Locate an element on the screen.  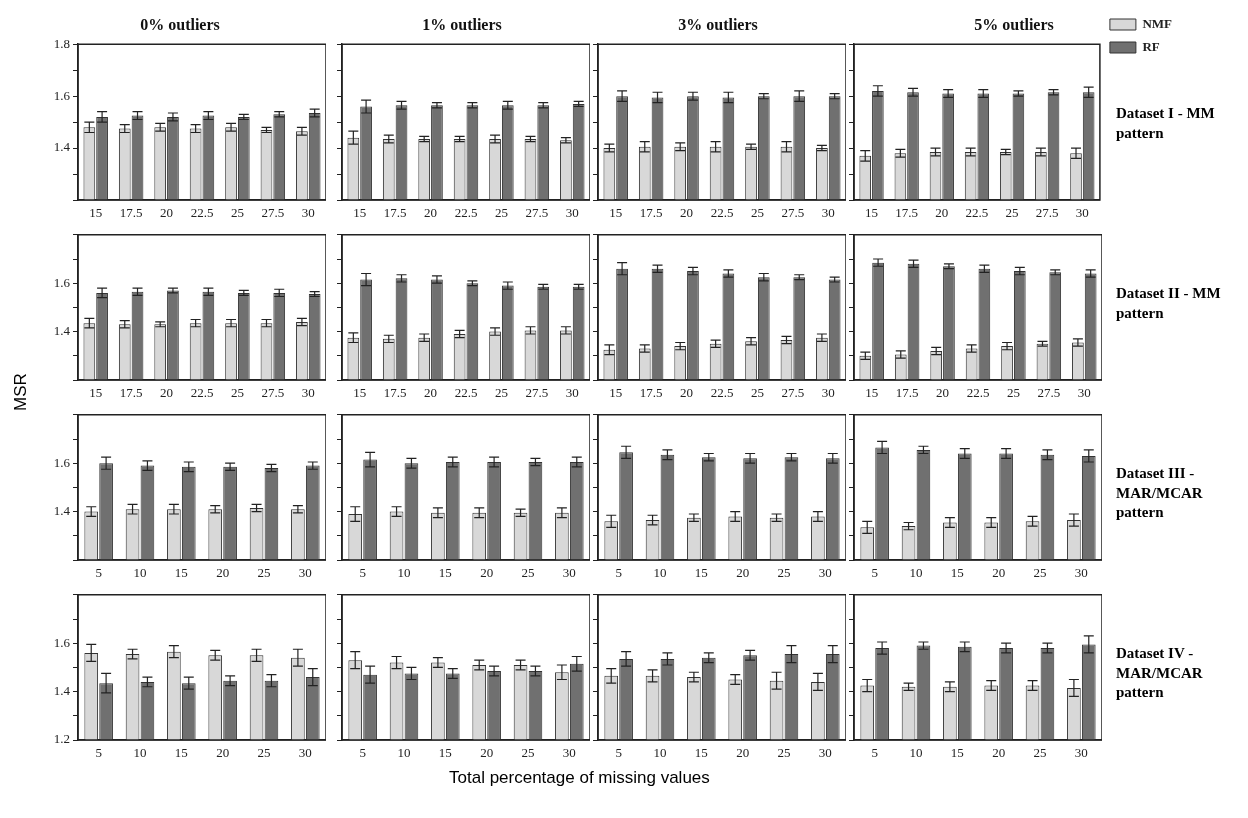
y-axis-title: MSR is located at coordinates (20, 392).